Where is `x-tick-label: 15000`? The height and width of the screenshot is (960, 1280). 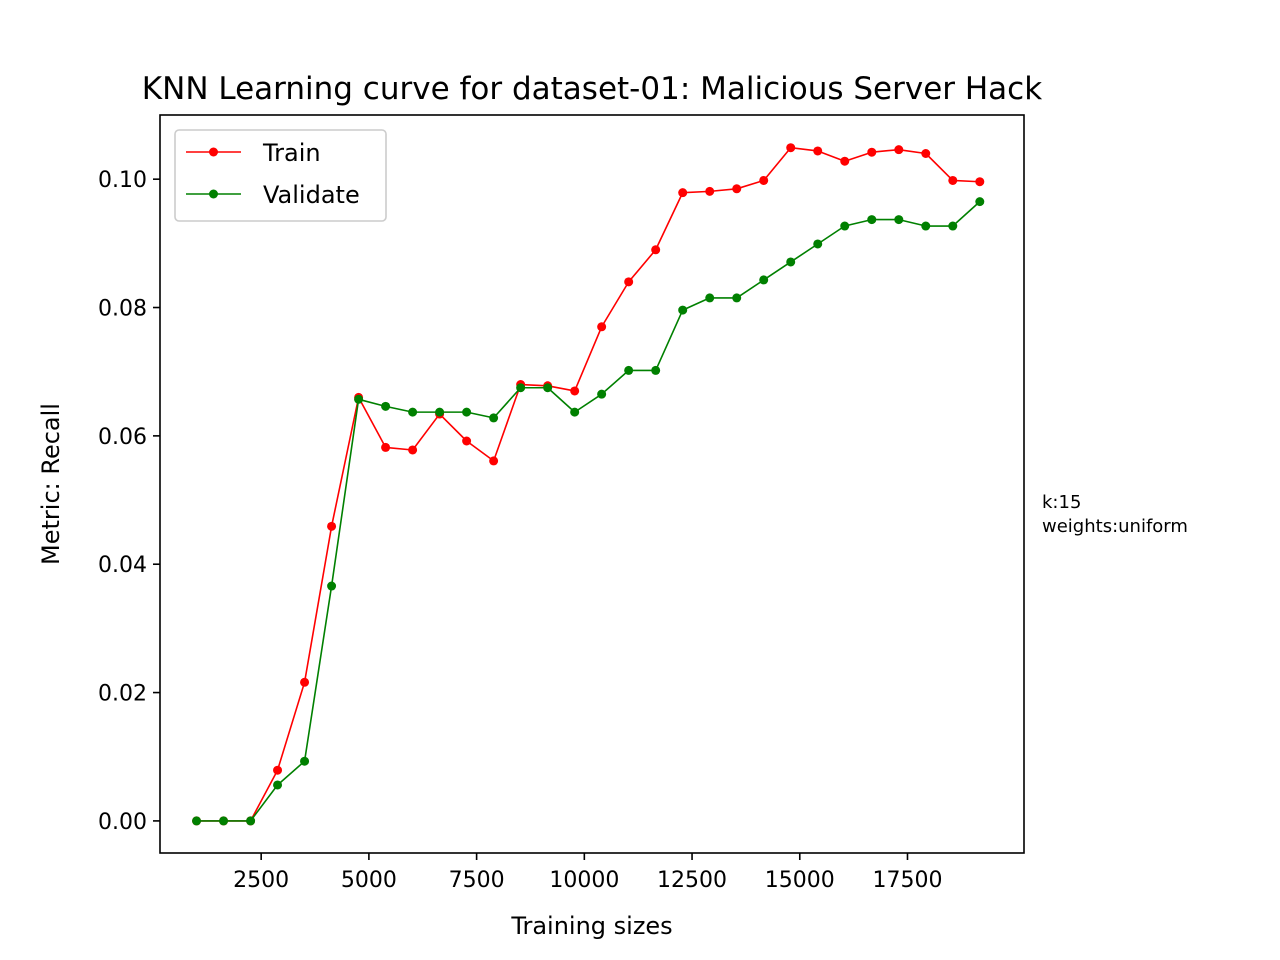 x-tick-label: 15000 is located at coordinates (800, 880).